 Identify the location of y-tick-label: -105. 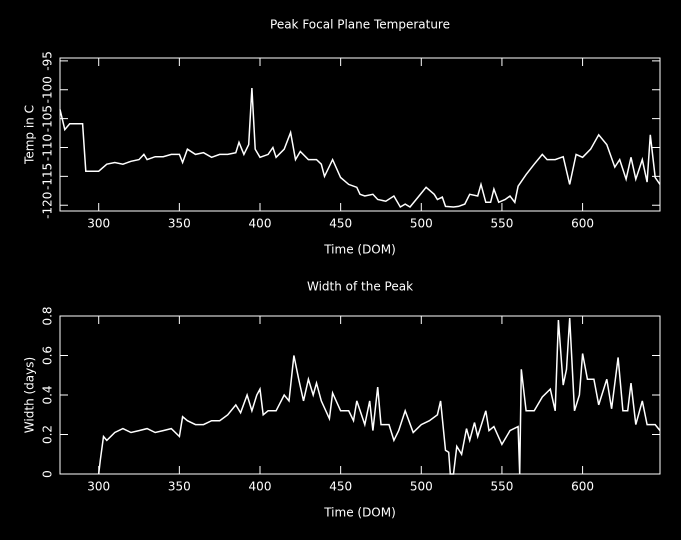
(48, 118).